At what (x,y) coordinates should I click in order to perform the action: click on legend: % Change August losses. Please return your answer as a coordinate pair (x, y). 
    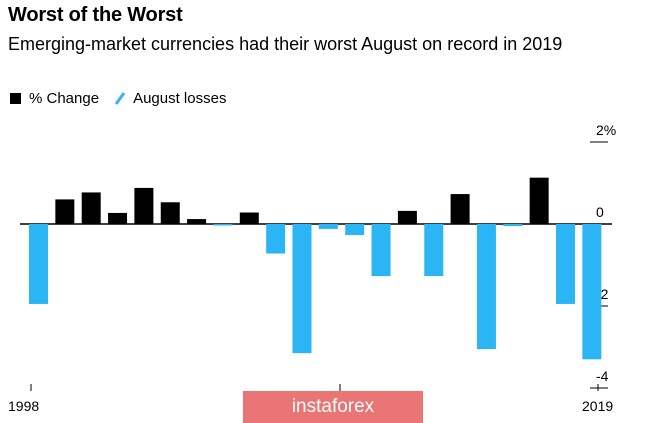
    Looking at the image, I should click on (126, 98).